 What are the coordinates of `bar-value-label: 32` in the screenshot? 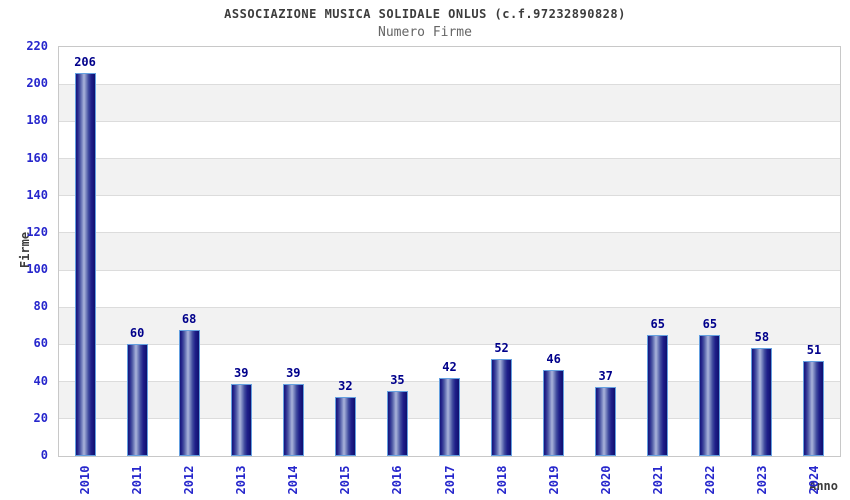 It's located at (345, 385).